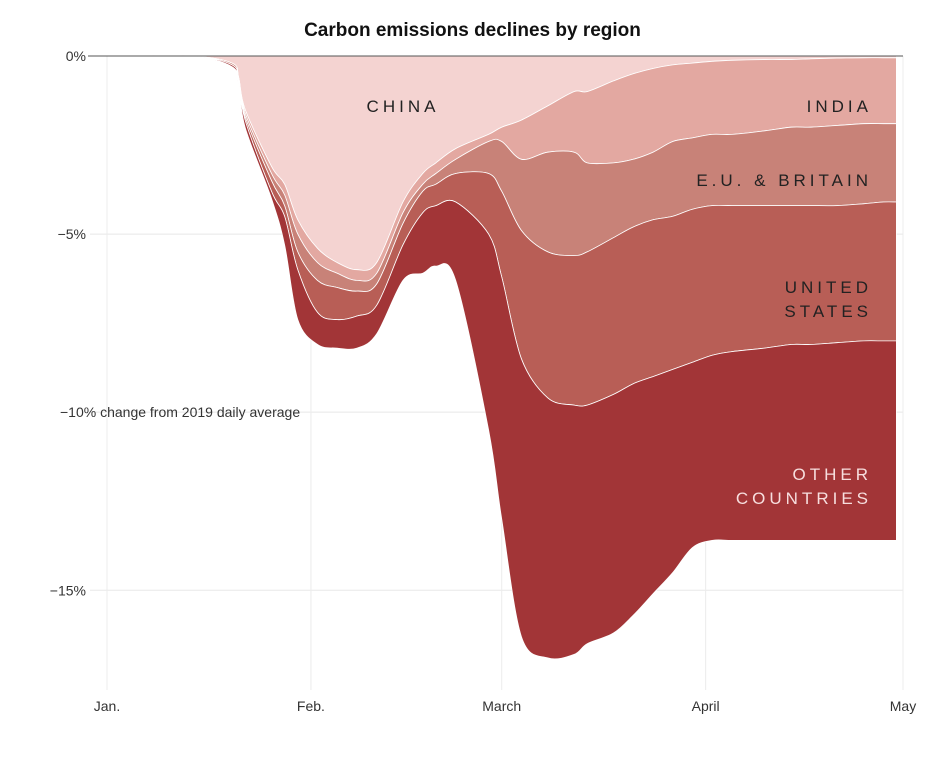  Describe the element at coordinates (403, 106) in the screenshot. I see `region-label: CHINA` at that location.